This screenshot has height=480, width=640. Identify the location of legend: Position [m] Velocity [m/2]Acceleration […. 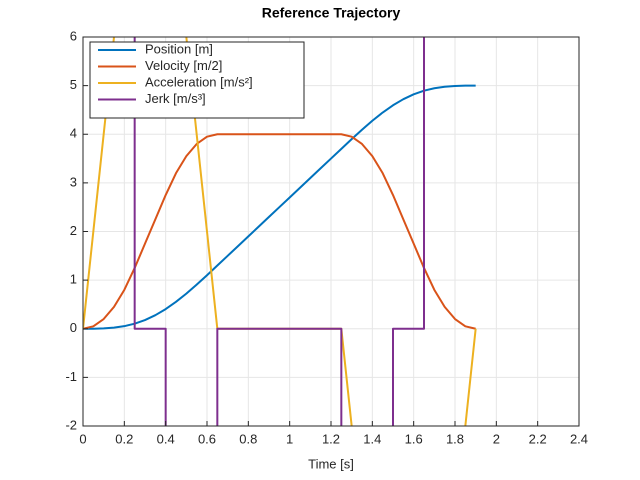
(197, 80).